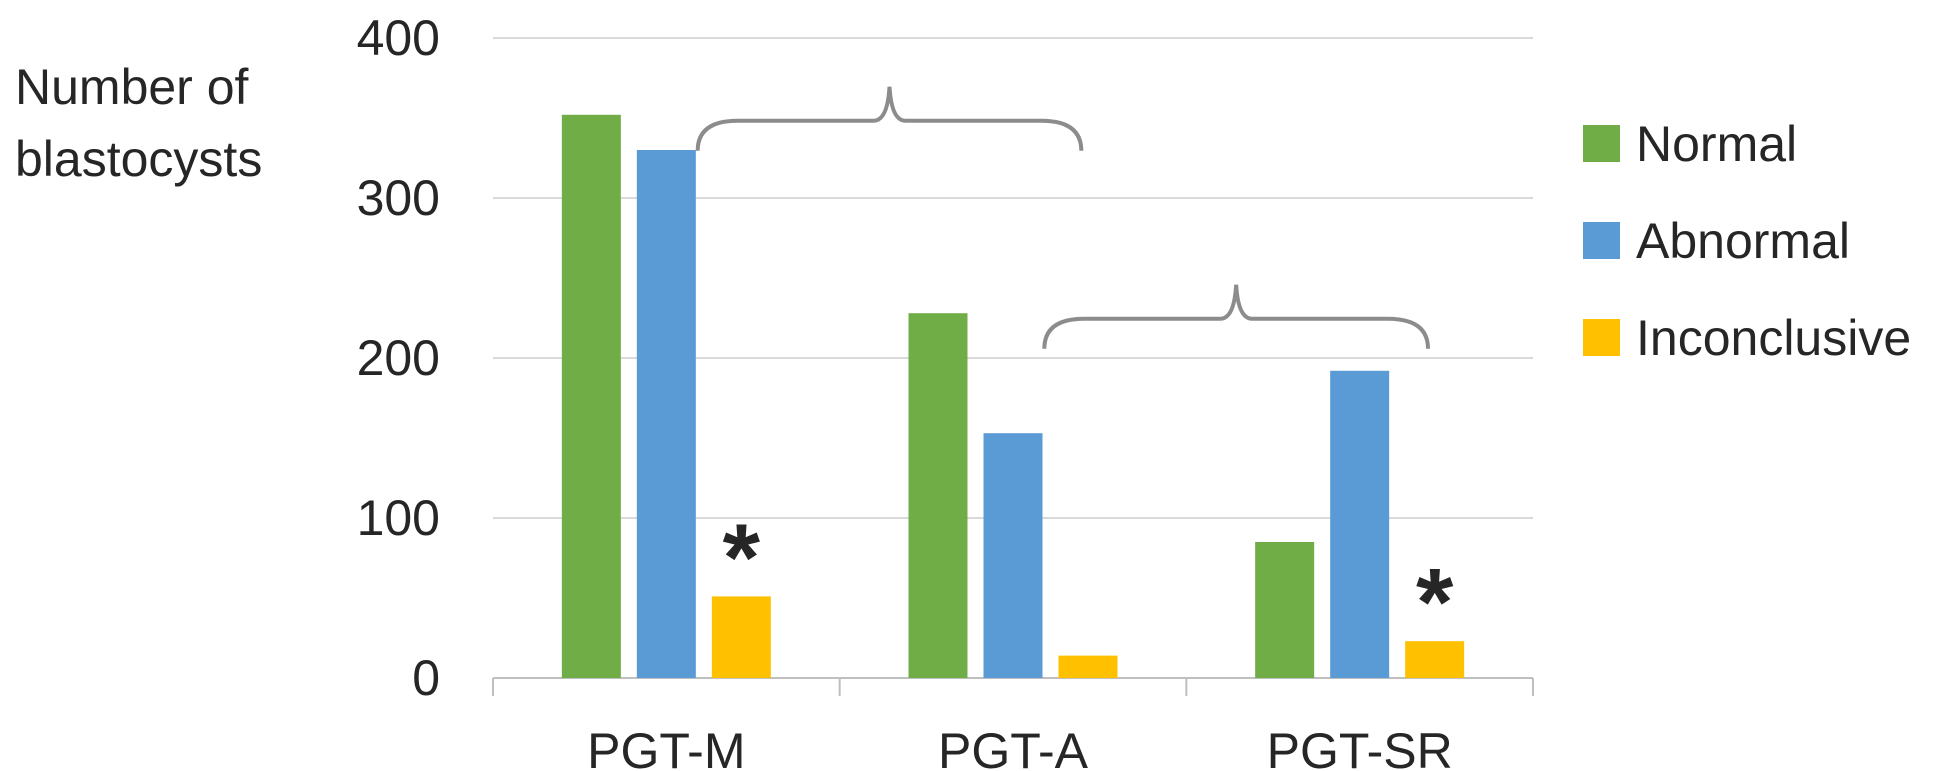  I want to click on legend-swatch-abnormal, so click(1601, 240).